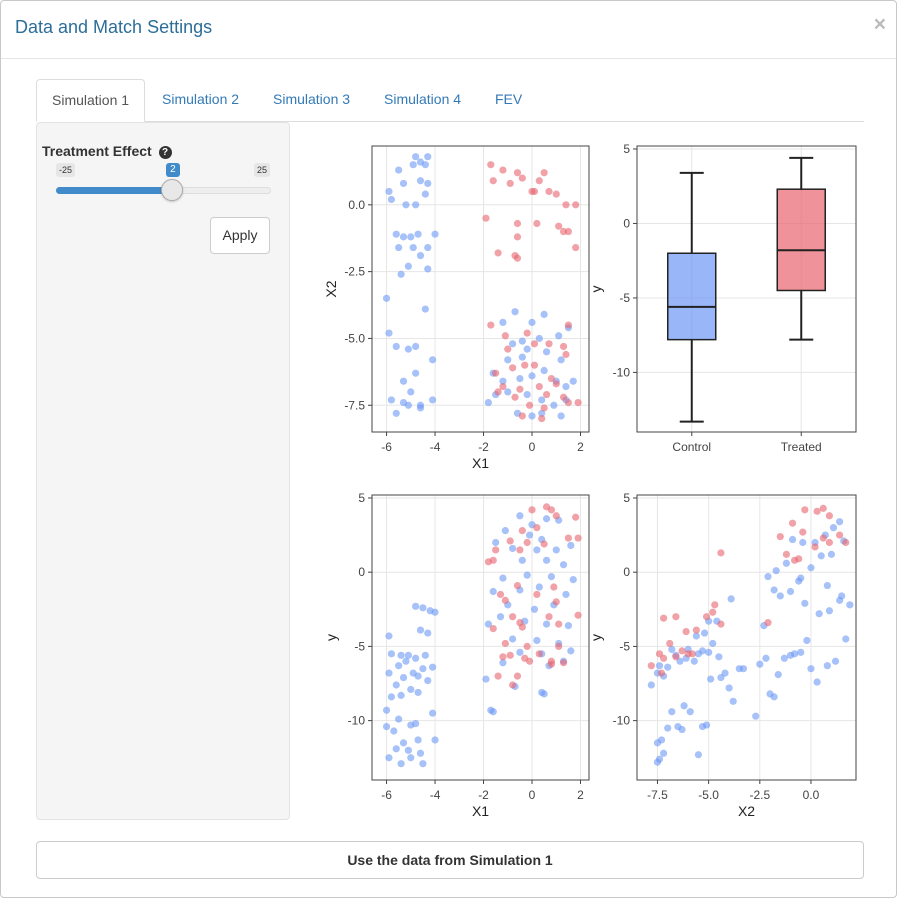 This screenshot has width=897, height=898. What do you see at coordinates (626, 498) in the screenshot?
I see `ytick-label: 5` at bounding box center [626, 498].